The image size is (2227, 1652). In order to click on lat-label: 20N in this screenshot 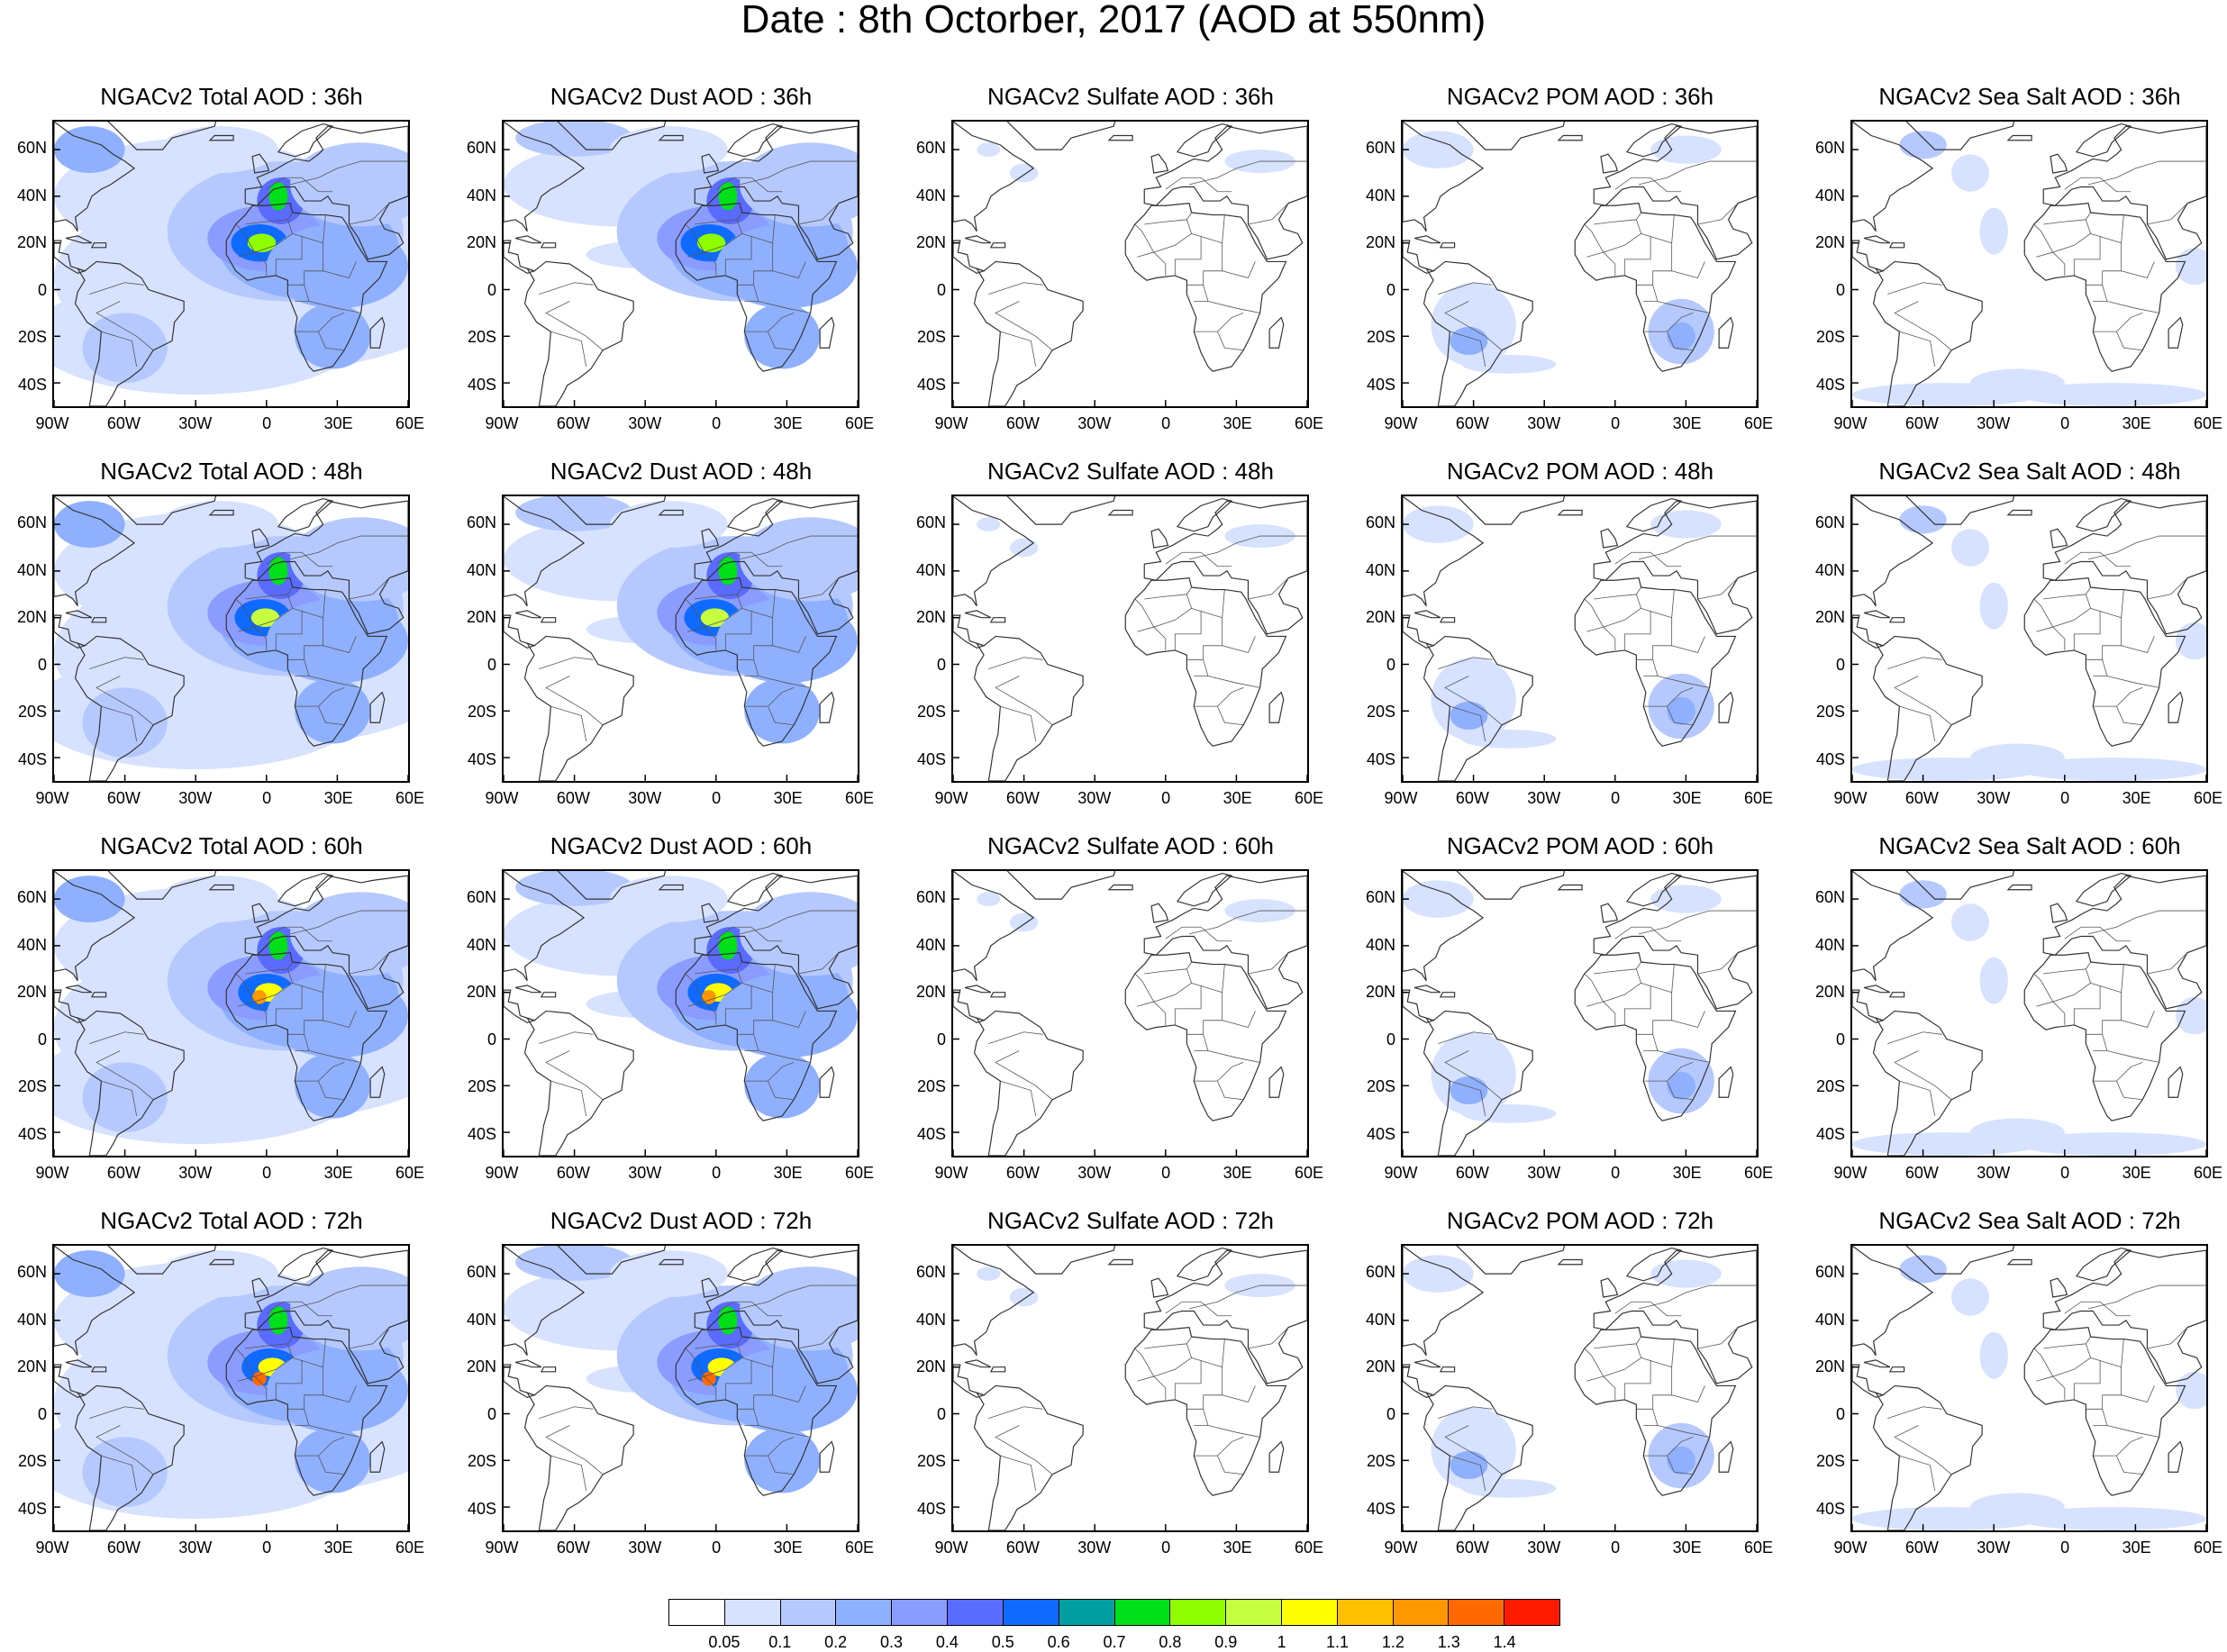, I will do `click(481, 617)`.